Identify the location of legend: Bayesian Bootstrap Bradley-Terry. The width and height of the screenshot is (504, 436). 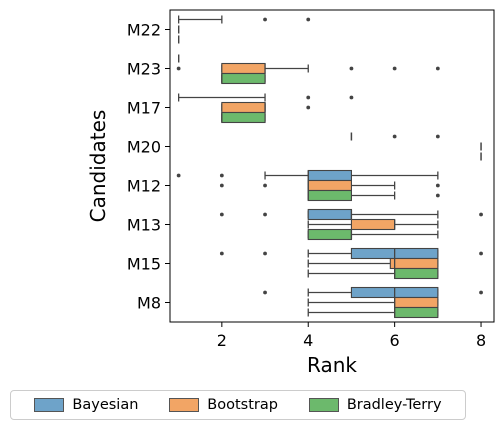
(238, 405).